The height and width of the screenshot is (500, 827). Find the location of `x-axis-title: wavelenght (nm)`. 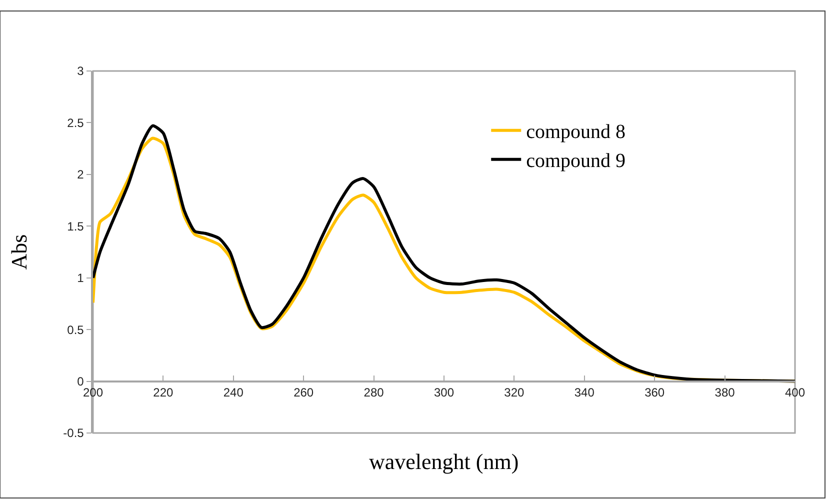

x-axis-title: wavelenght (nm) is located at coordinates (444, 461).